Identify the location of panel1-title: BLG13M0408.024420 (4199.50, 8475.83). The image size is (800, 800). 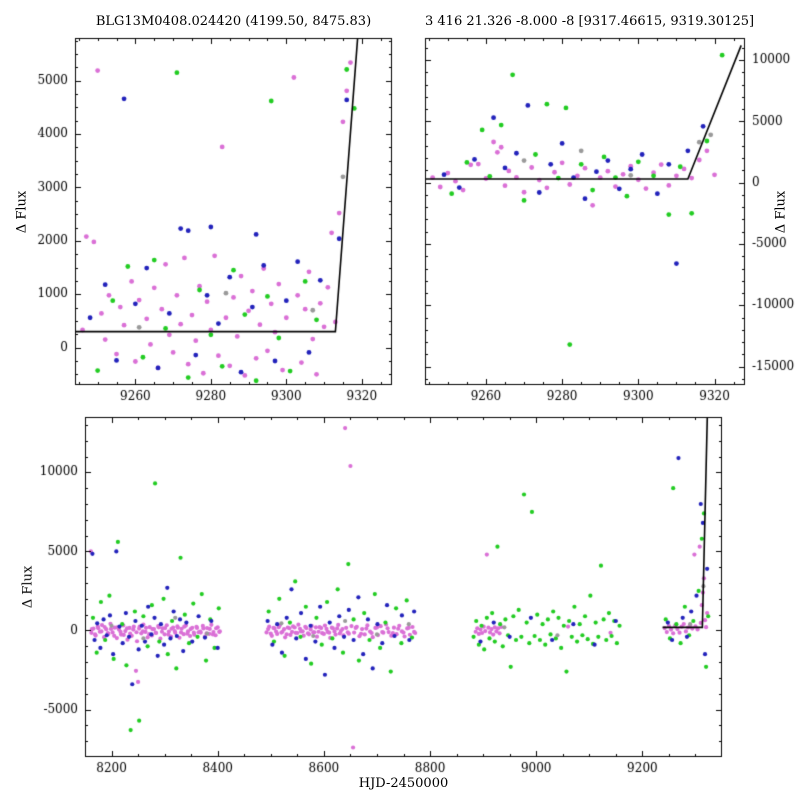
(233, 21).